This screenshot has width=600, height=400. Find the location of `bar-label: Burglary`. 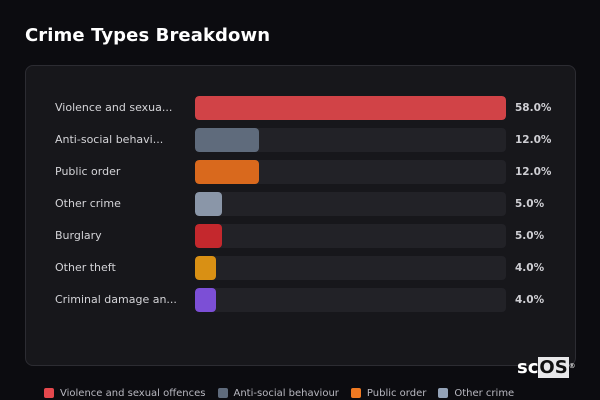

bar-label: Burglary is located at coordinates (78, 235).